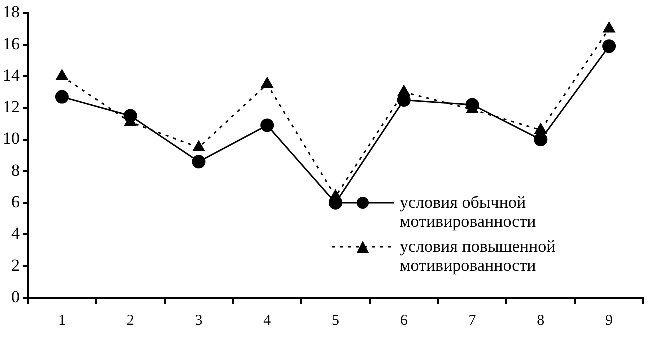  Describe the element at coordinates (11, 138) in the screenshot. I see `y-tick-label: 10` at that location.